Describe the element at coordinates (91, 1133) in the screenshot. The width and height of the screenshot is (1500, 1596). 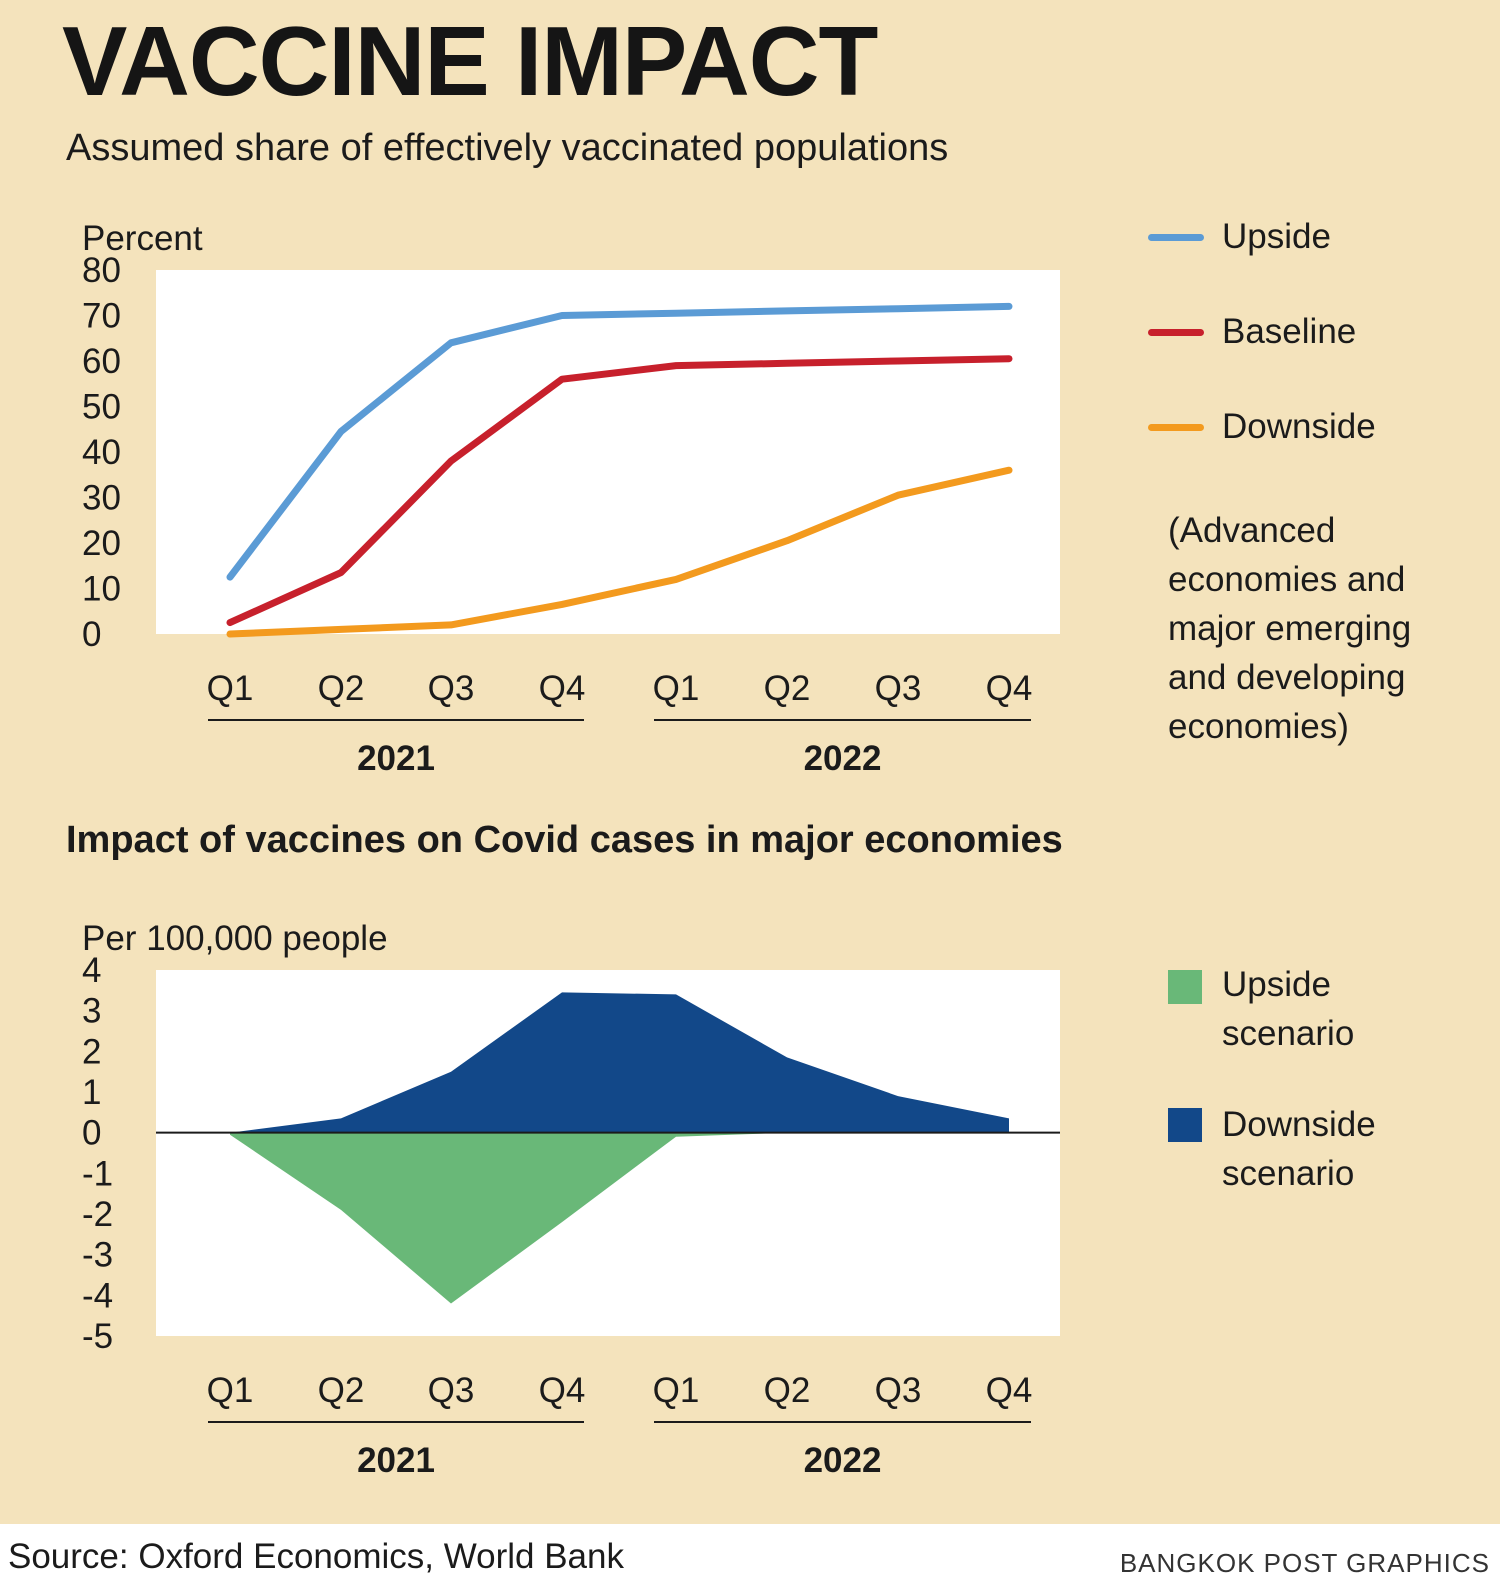
I see `chart2-ytick-label: 0` at that location.